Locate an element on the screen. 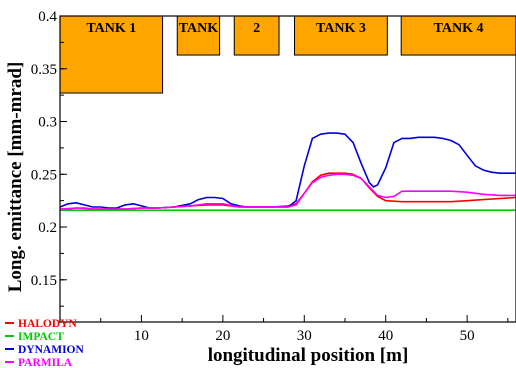  legend-label-parmila: PARMILA is located at coordinates (45, 362).